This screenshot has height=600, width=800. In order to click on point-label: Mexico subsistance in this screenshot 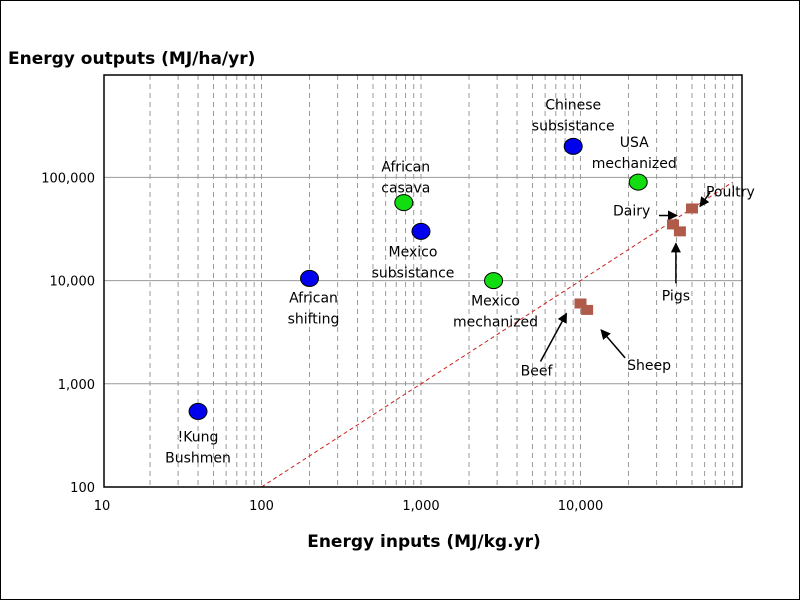, I will do `click(413, 262)`.